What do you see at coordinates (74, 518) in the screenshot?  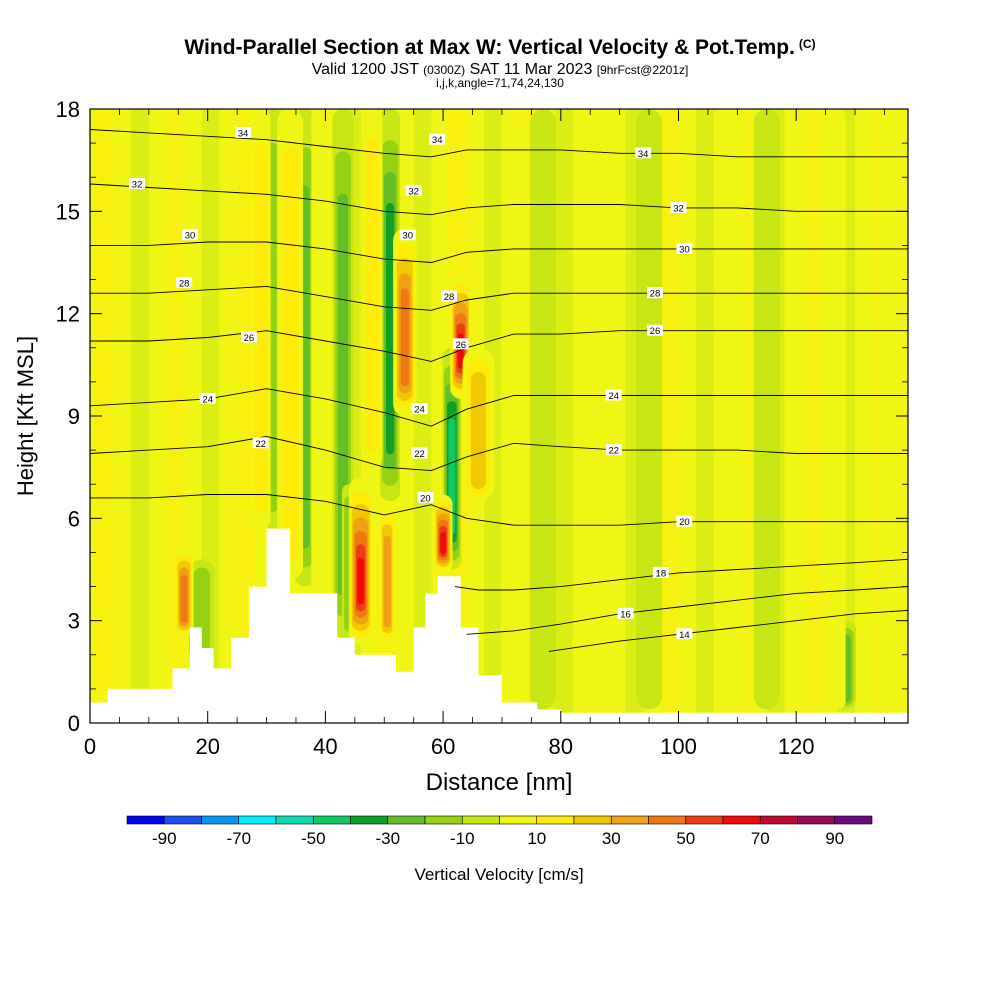 I see `y-tick-label: 6` at bounding box center [74, 518].